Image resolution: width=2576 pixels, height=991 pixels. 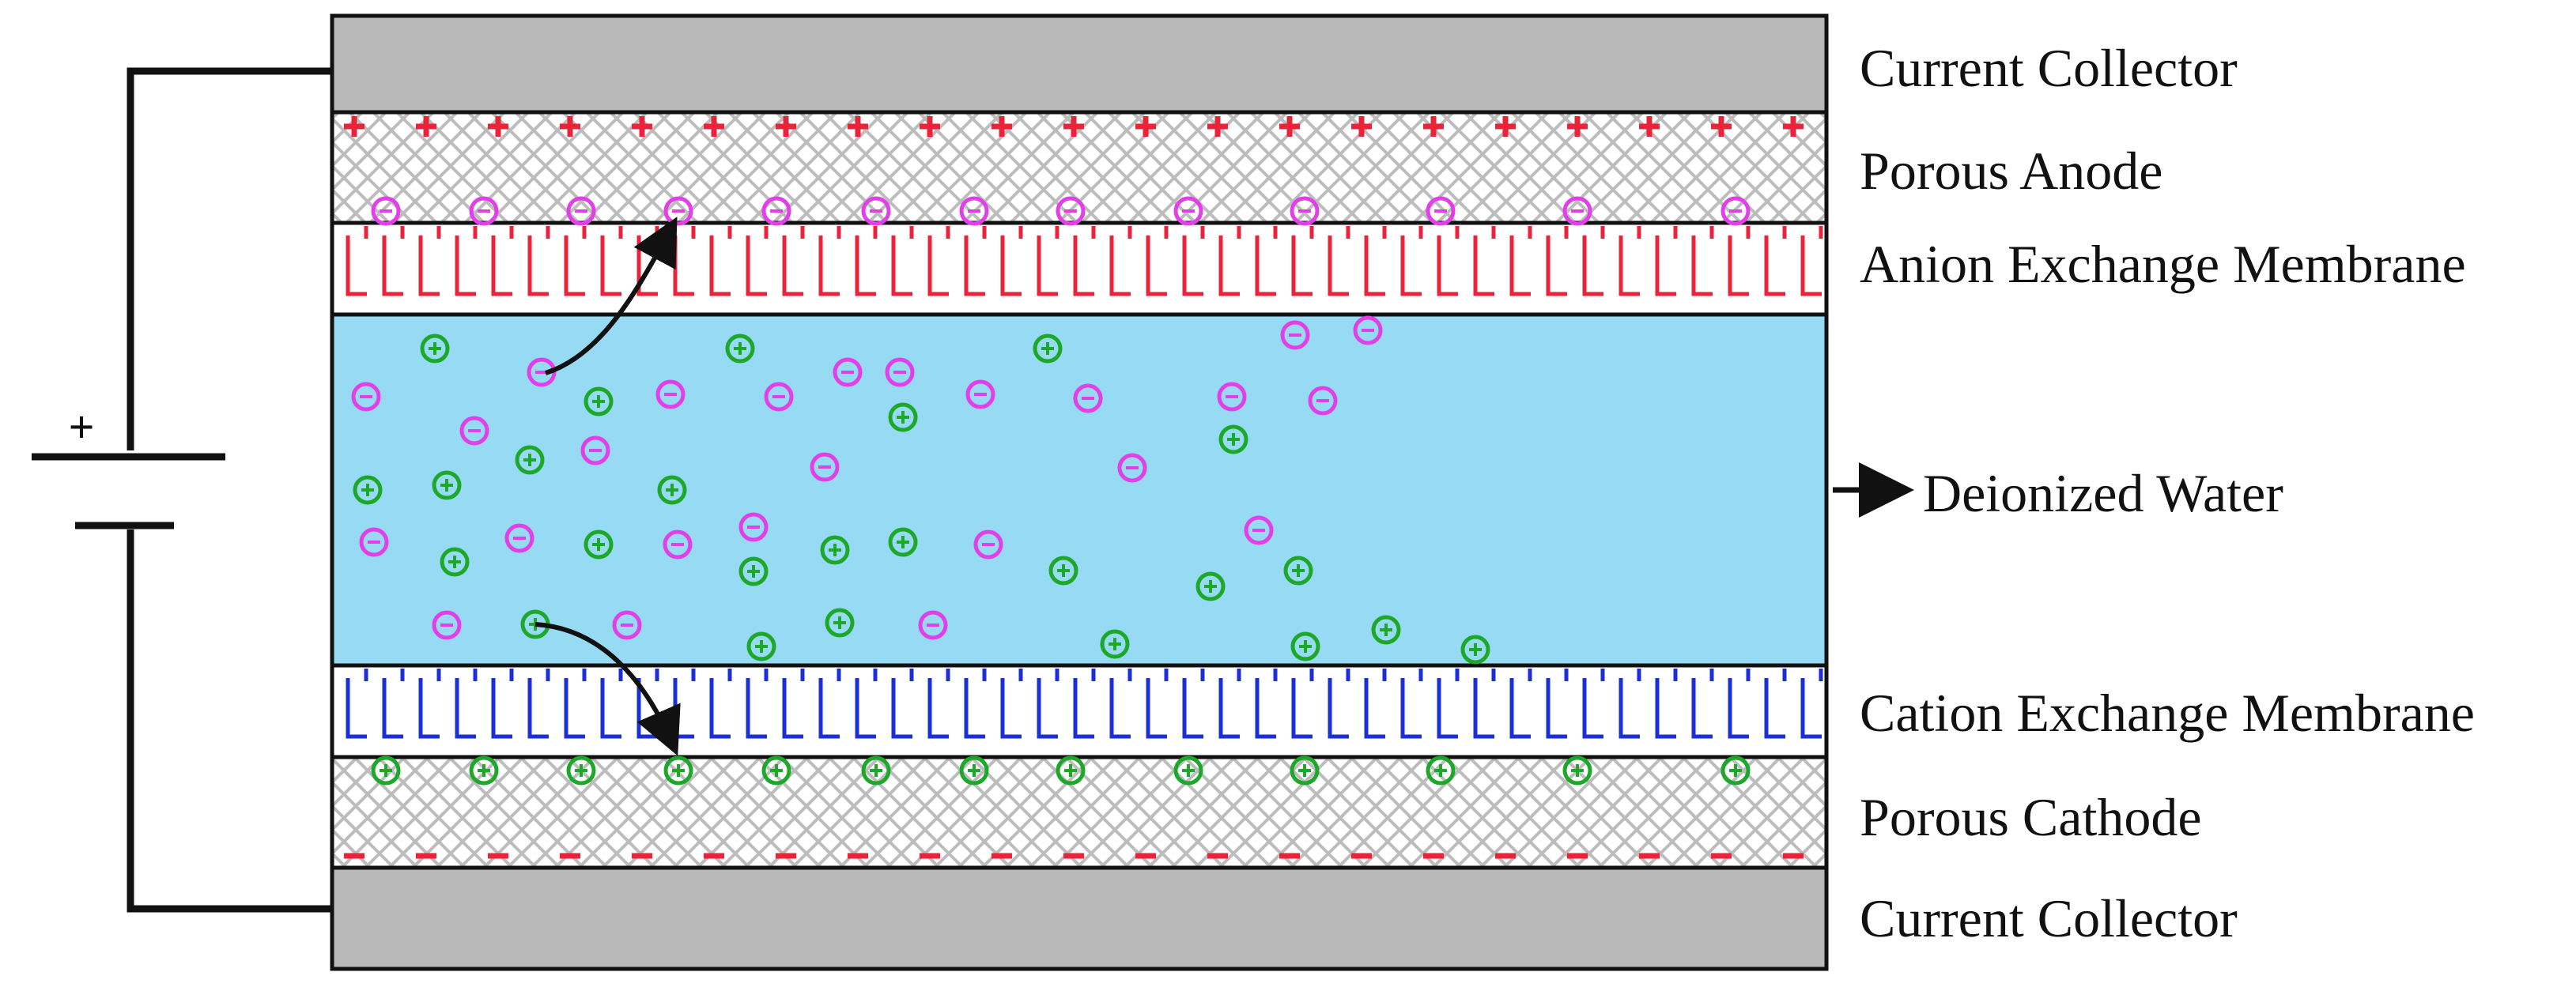 I want to click on circuit, so click(x=182, y=490).